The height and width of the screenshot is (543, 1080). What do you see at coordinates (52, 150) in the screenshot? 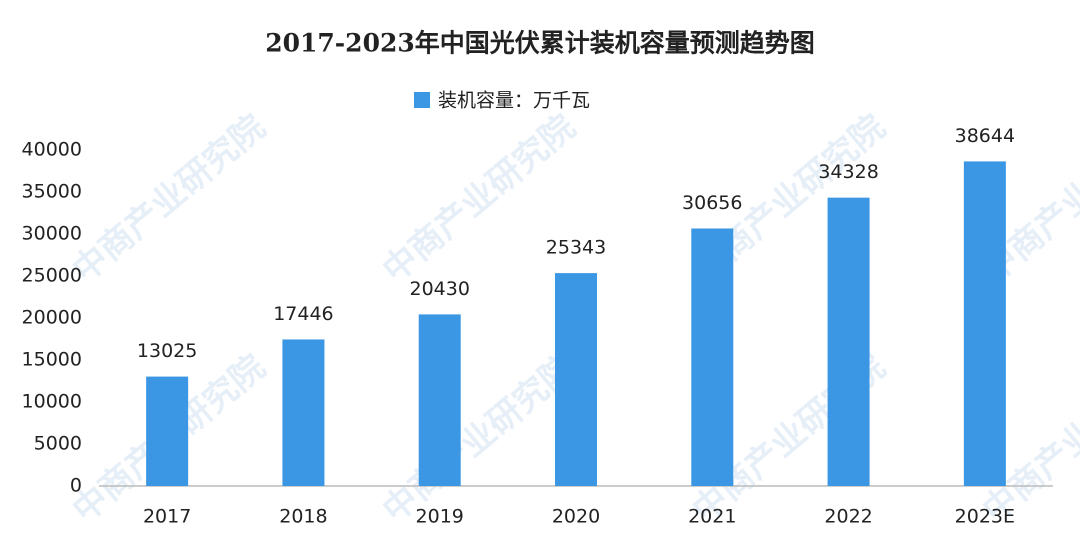
I see `y-tick-label: 40000` at bounding box center [52, 150].